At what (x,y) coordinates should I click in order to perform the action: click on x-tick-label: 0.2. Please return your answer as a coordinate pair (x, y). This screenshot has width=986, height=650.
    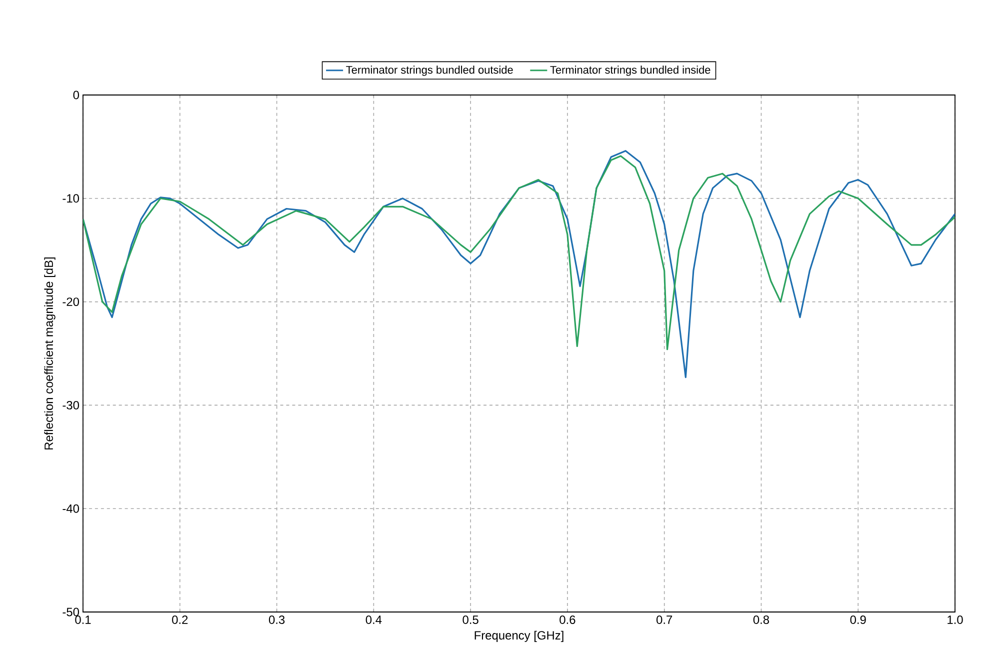
    Looking at the image, I should click on (180, 620).